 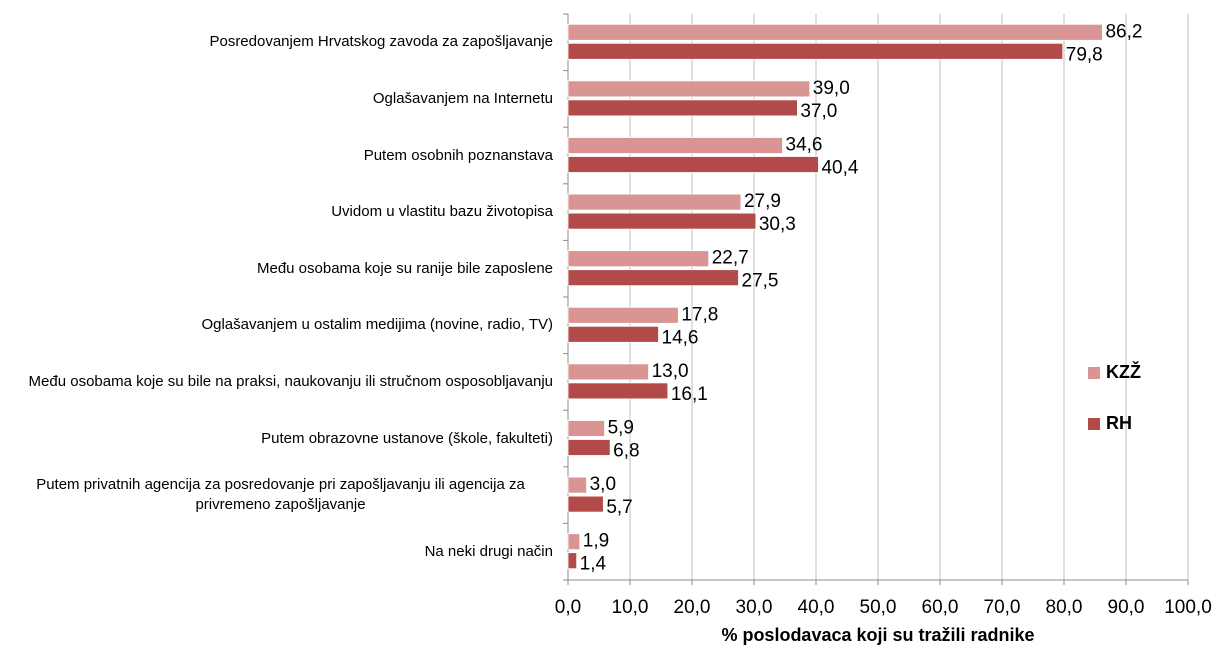 I want to click on y-tick-label-text: Putem osobnih poznanstava, so click(x=458, y=155).